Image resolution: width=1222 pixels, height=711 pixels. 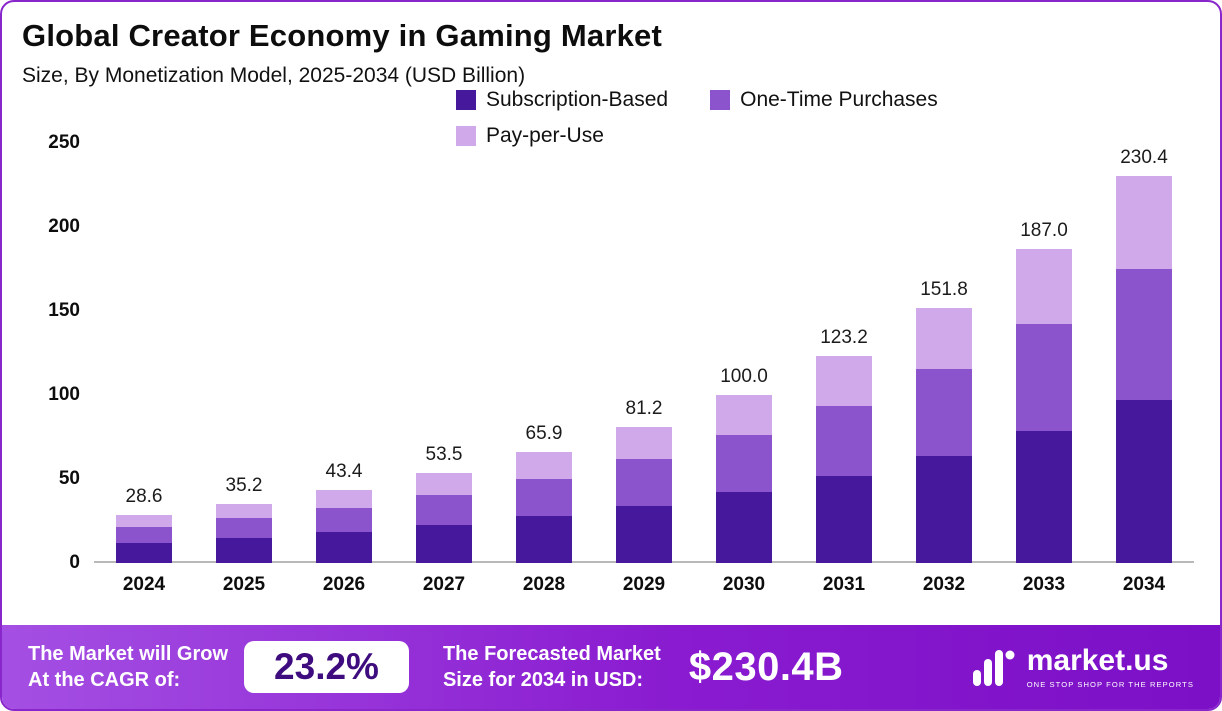 What do you see at coordinates (551, 654) in the screenshot?
I see `forecast-label-line1: The Forecasted Market` at bounding box center [551, 654].